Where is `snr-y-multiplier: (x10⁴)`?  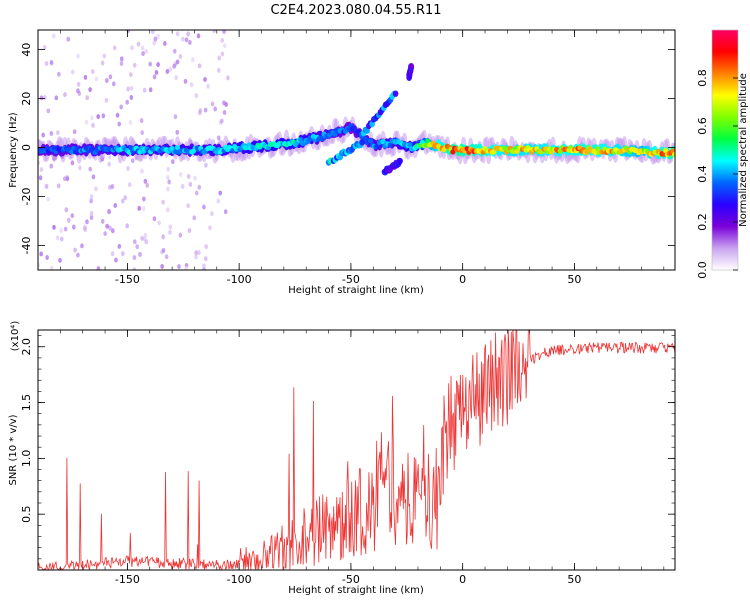
snr-y-multiplier: (x10⁴) is located at coordinates (15, 336).